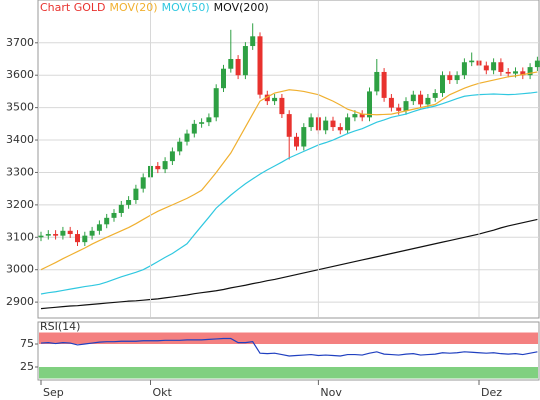 This screenshot has width=540, height=400. I want to click on y-tick-label: 3100, so click(20, 236).